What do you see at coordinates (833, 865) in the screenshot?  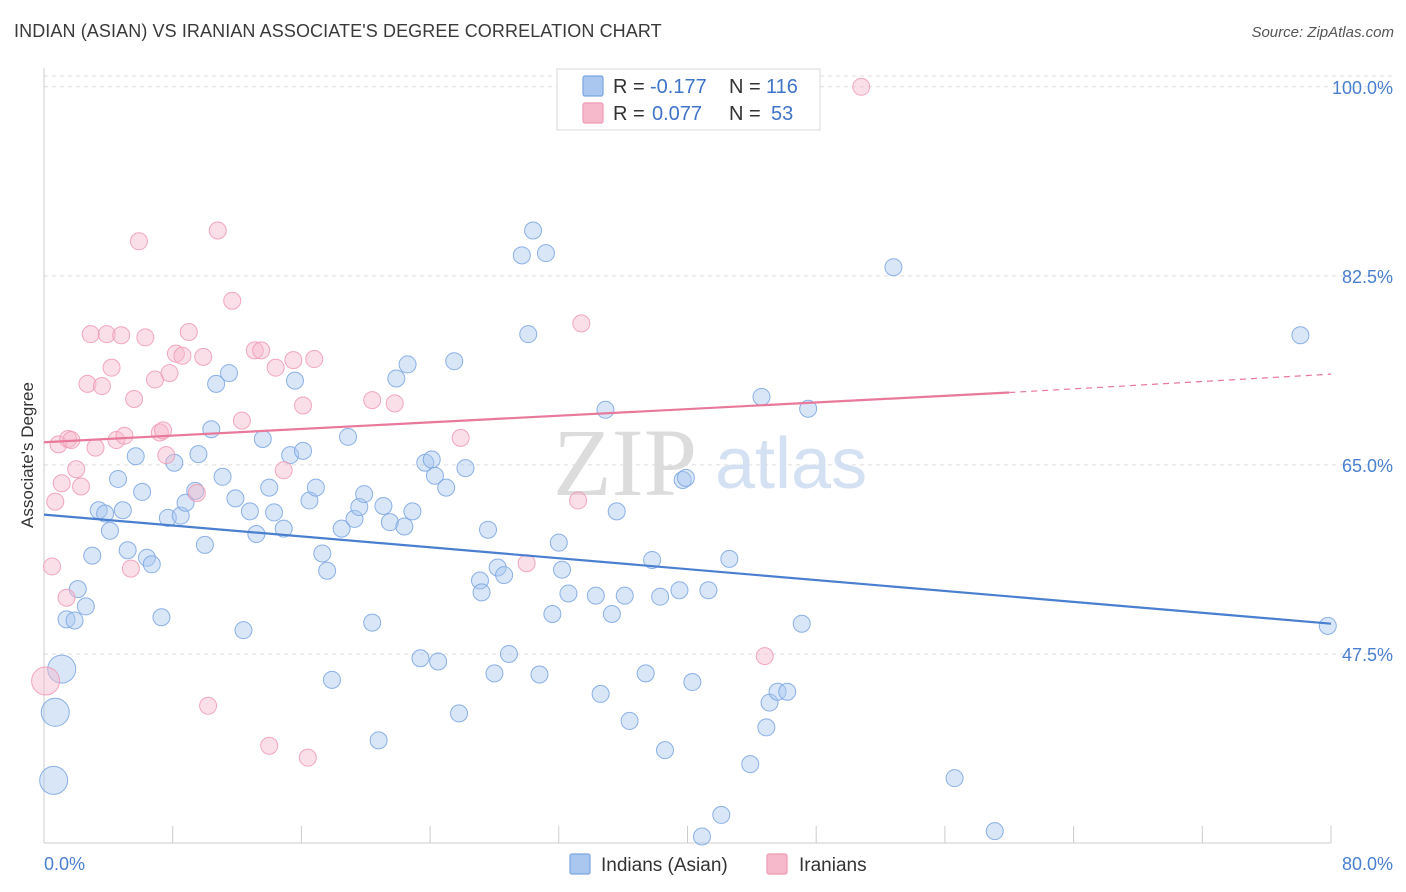 I see `bottom-legend-label-iranians: Iranians` at bounding box center [833, 865].